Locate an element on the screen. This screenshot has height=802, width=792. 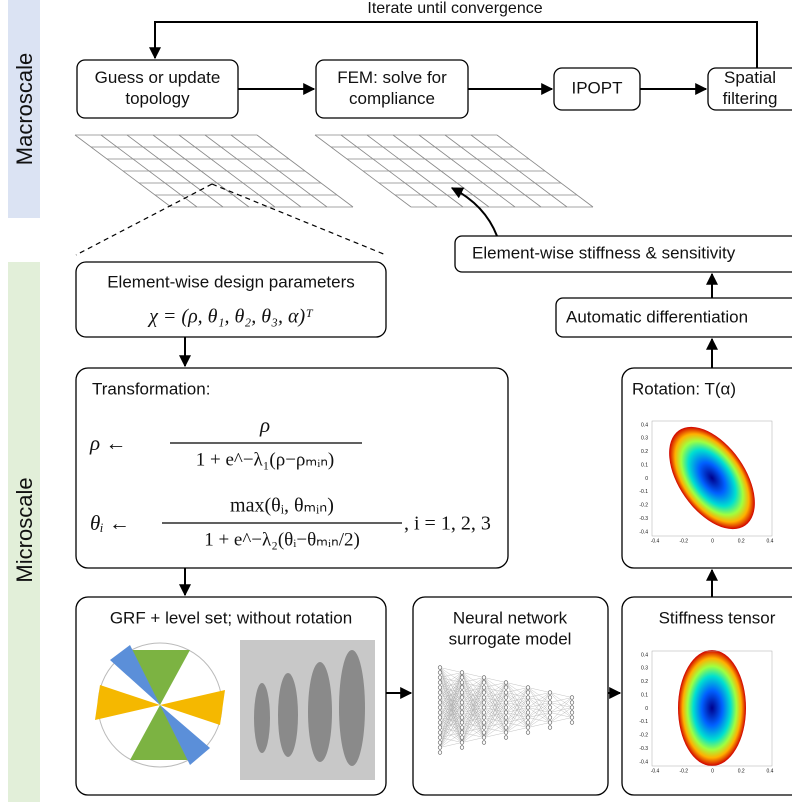
loop-arrow is located at coordinates (453, 52).